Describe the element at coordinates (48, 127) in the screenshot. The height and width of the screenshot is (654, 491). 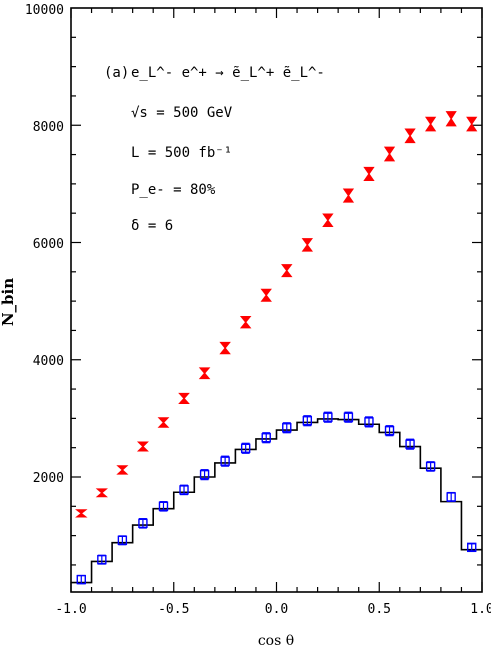
I see `y-tick-label: 8000` at that location.